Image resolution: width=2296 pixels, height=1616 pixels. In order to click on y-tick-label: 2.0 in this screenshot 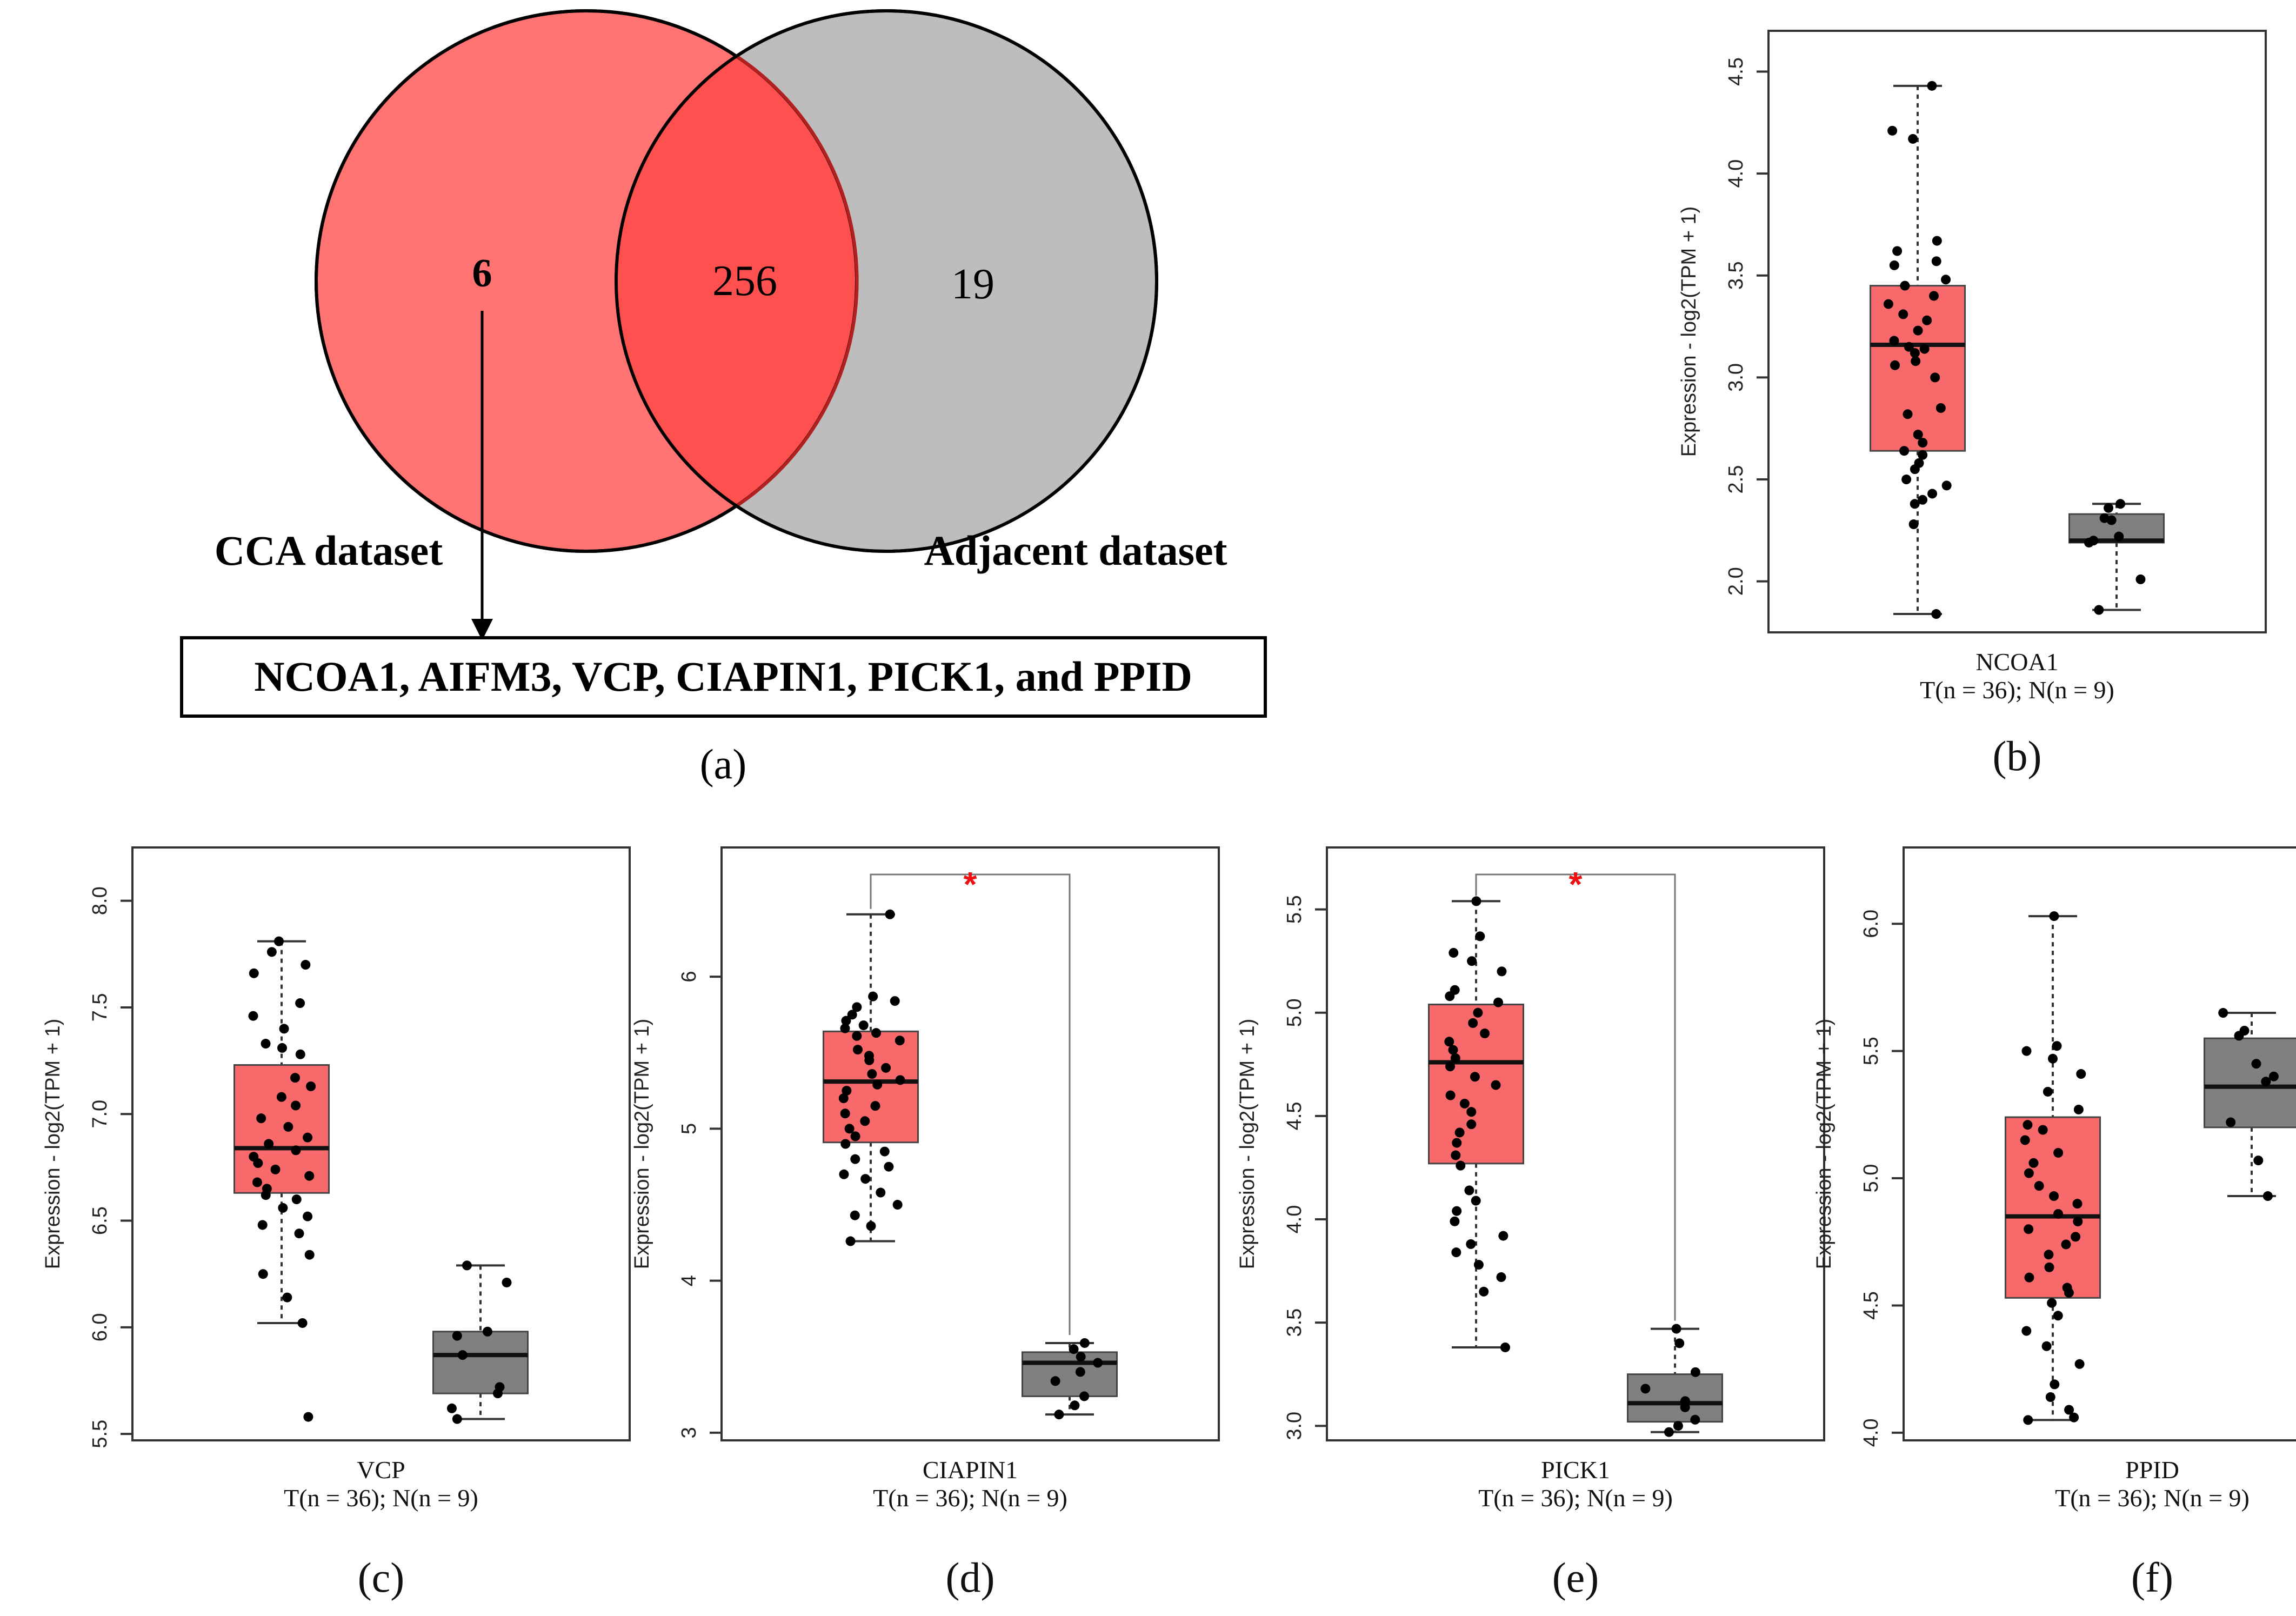, I will do `click(1736, 581)`.